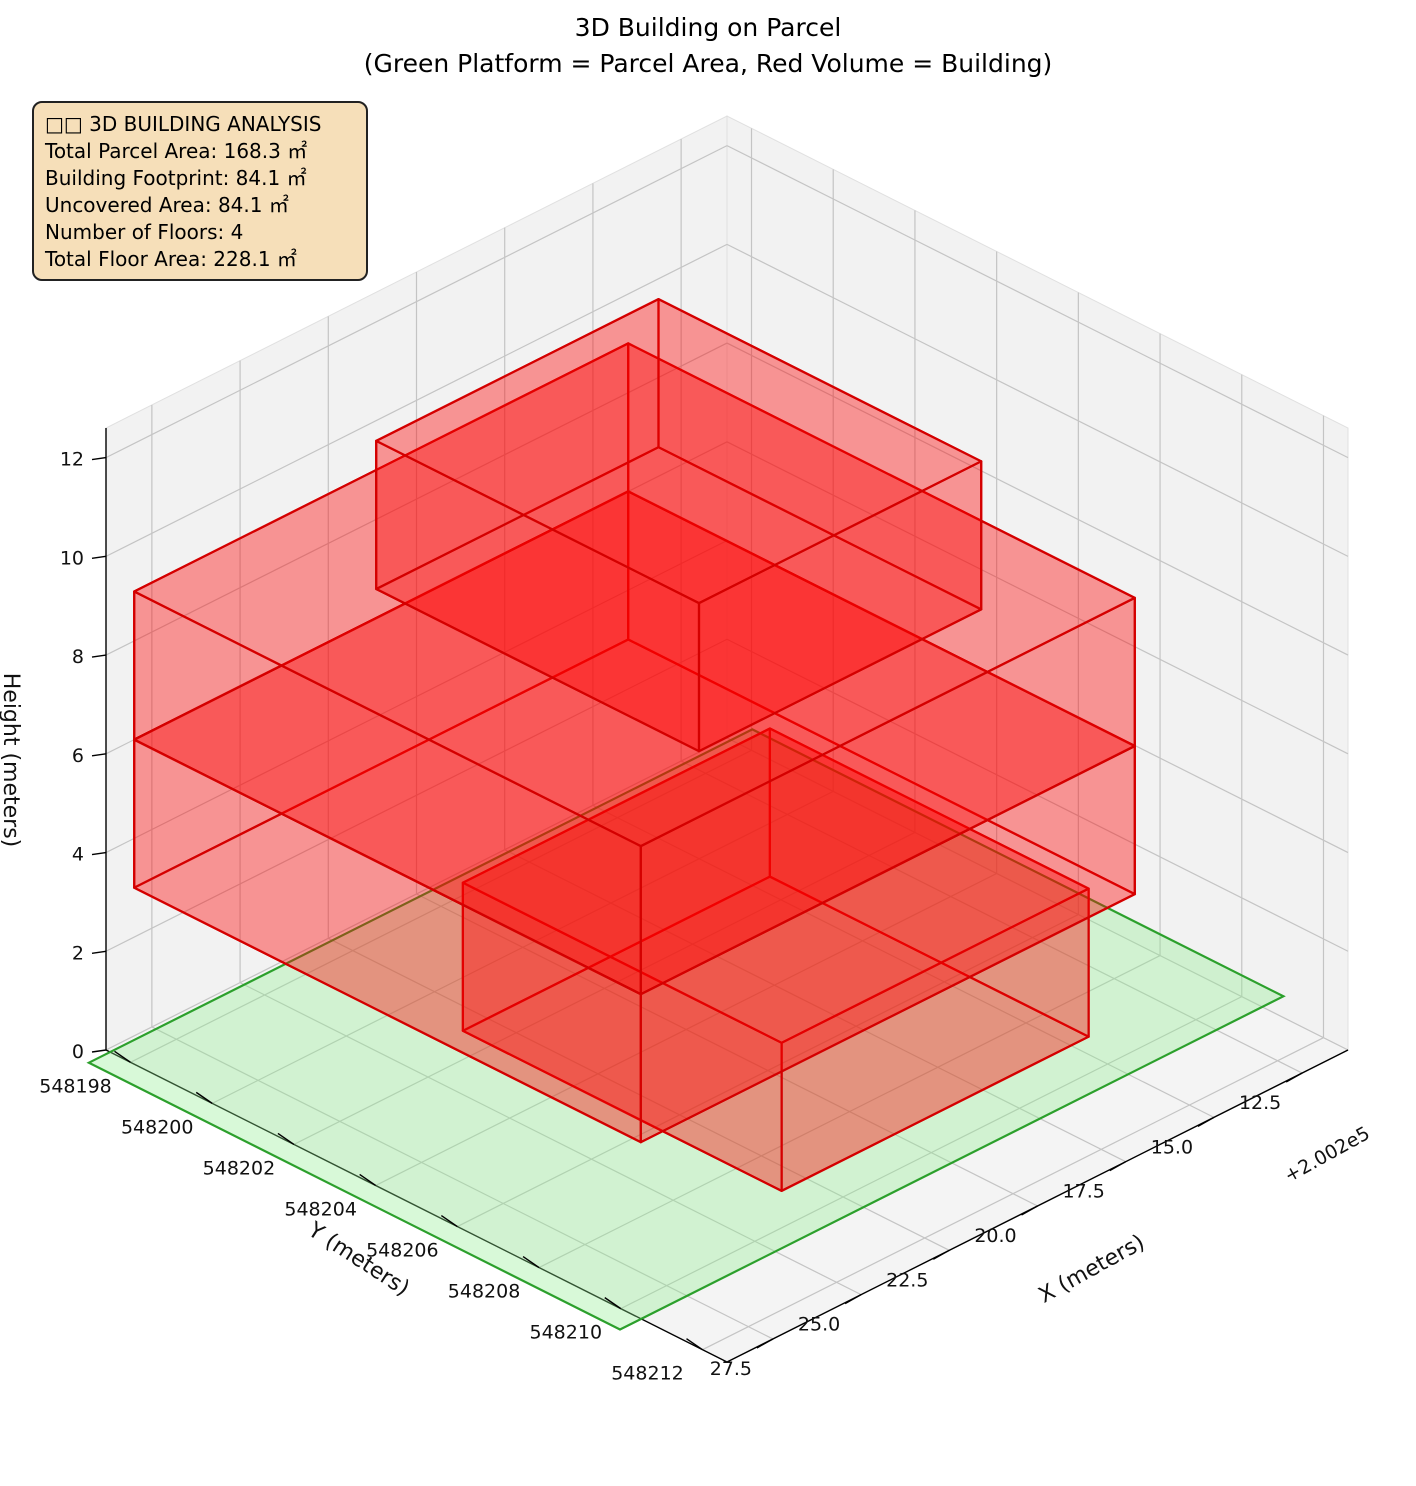 The width and height of the screenshot is (1416, 1486). I want to click on y-tick-label: 548208, so click(484, 1292).